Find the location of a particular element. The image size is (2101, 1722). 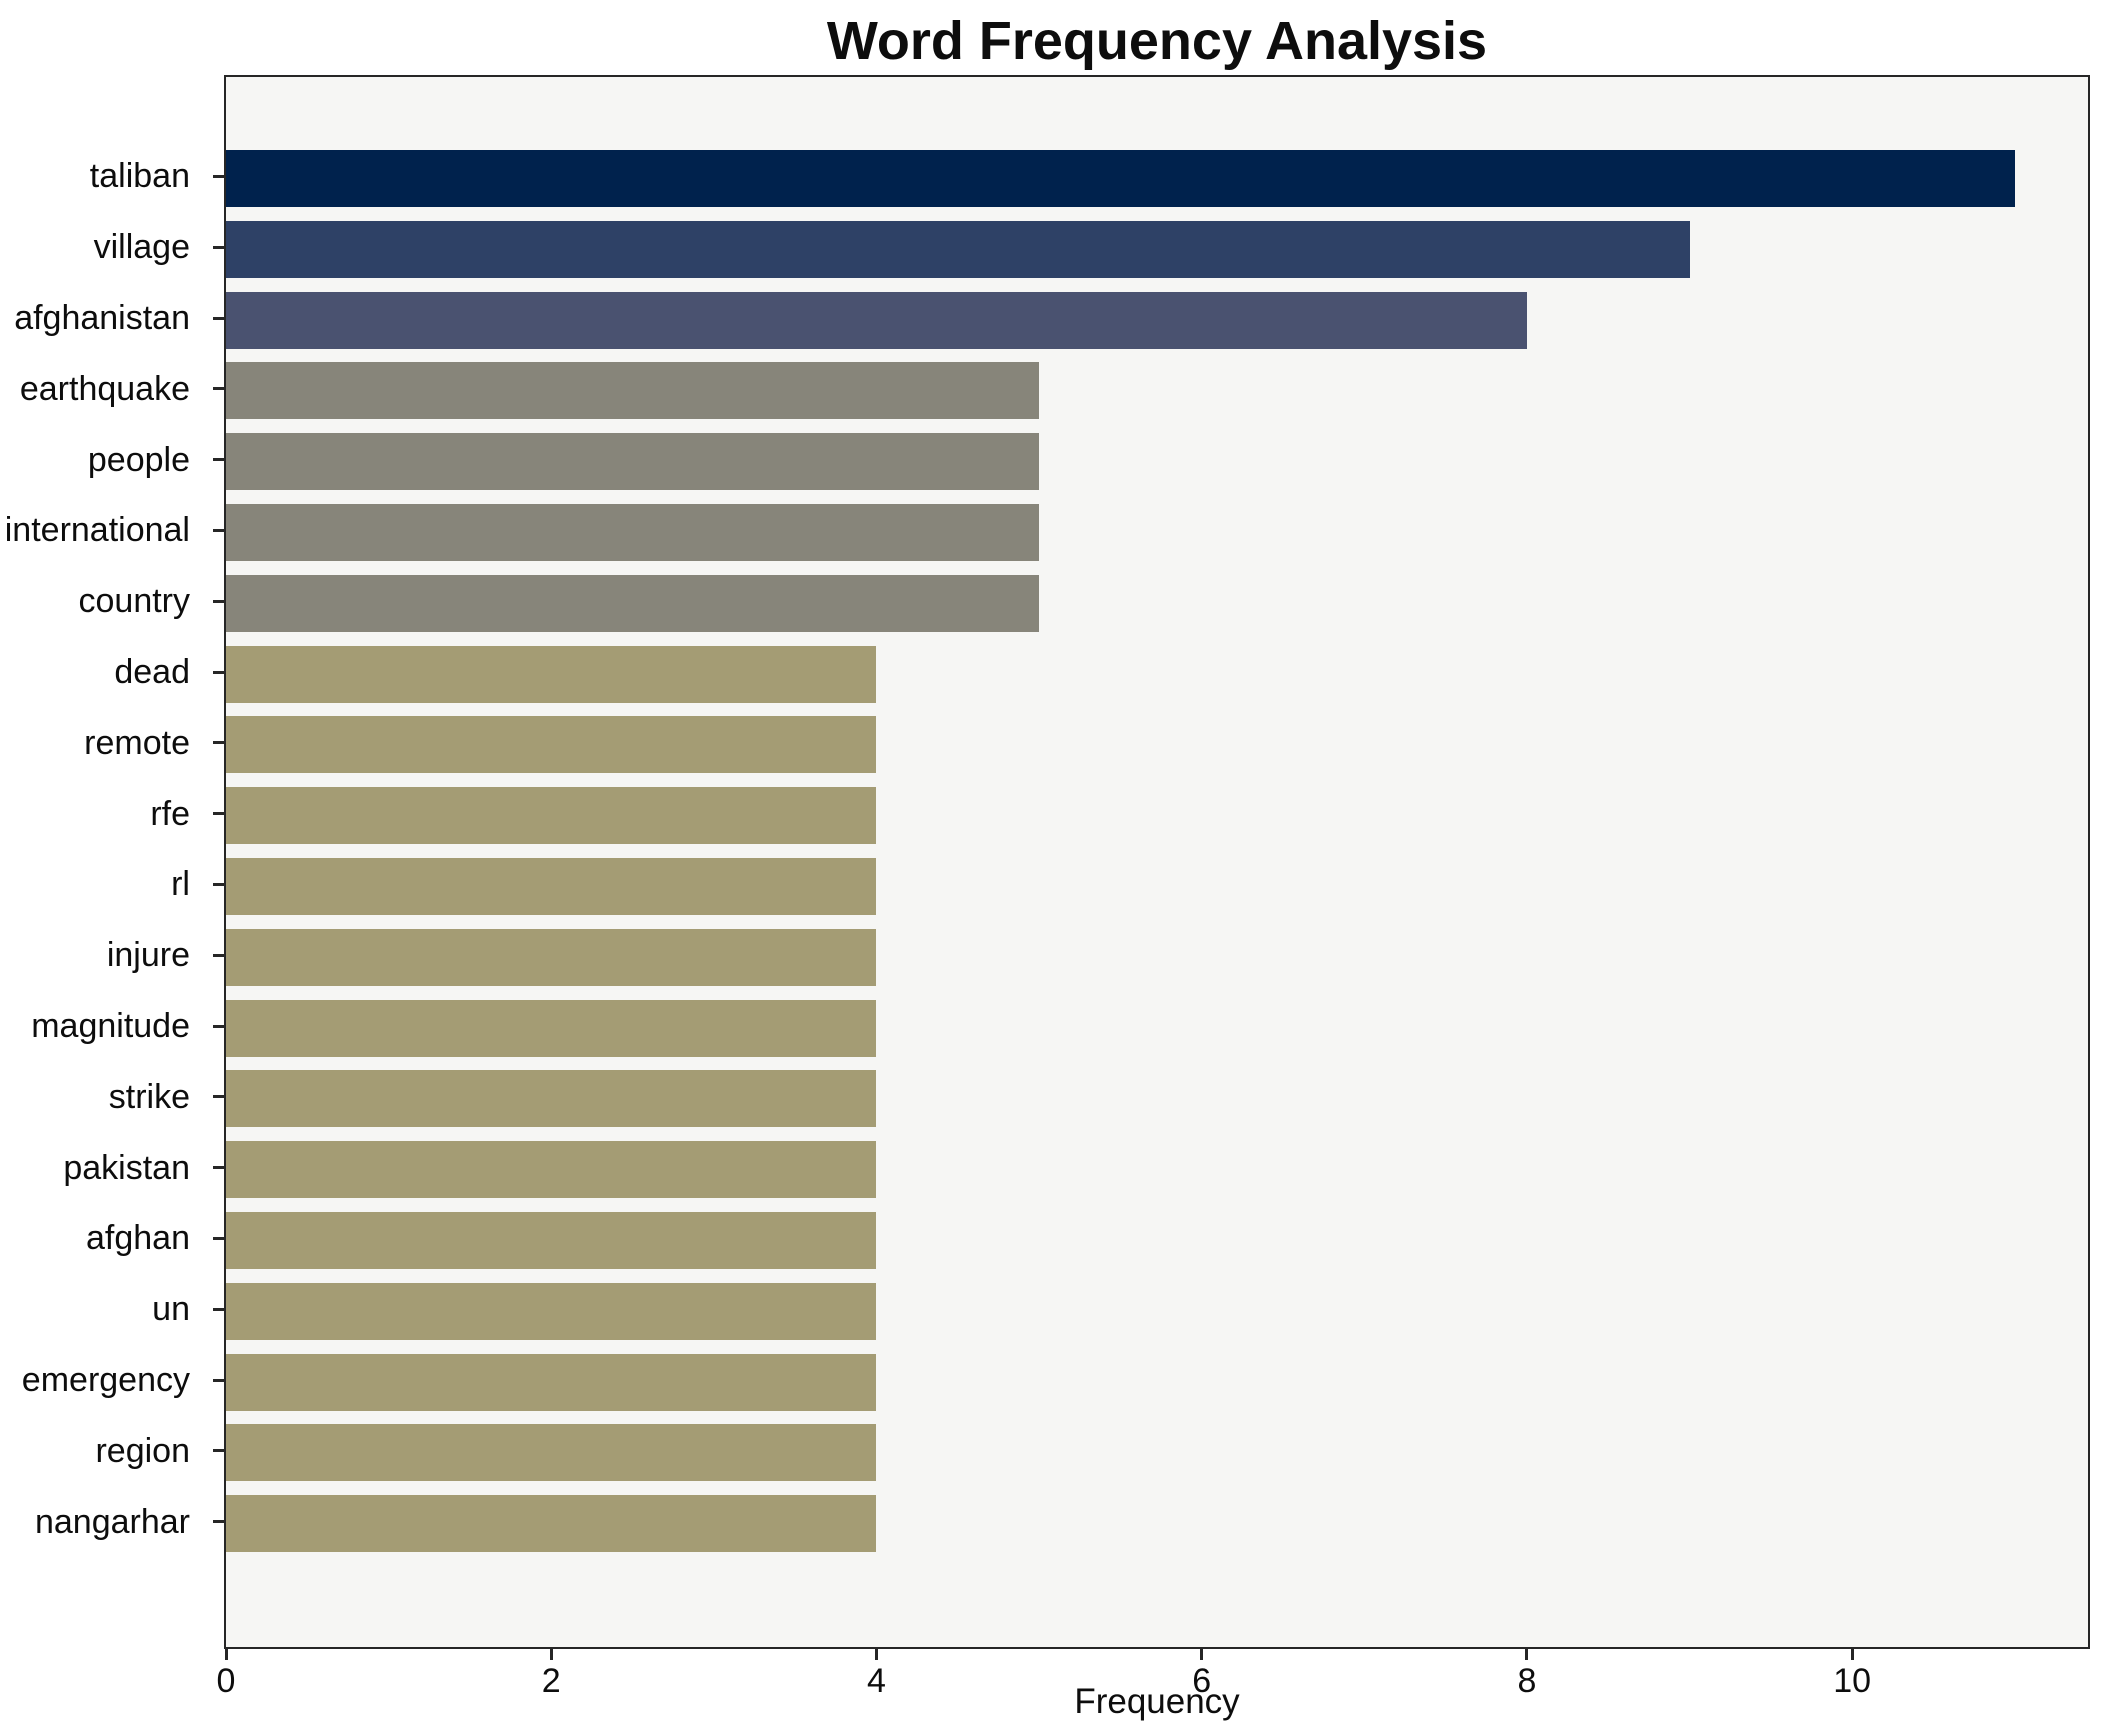

y-tick-label-afghanistan: afghanistan is located at coordinates (102, 318).